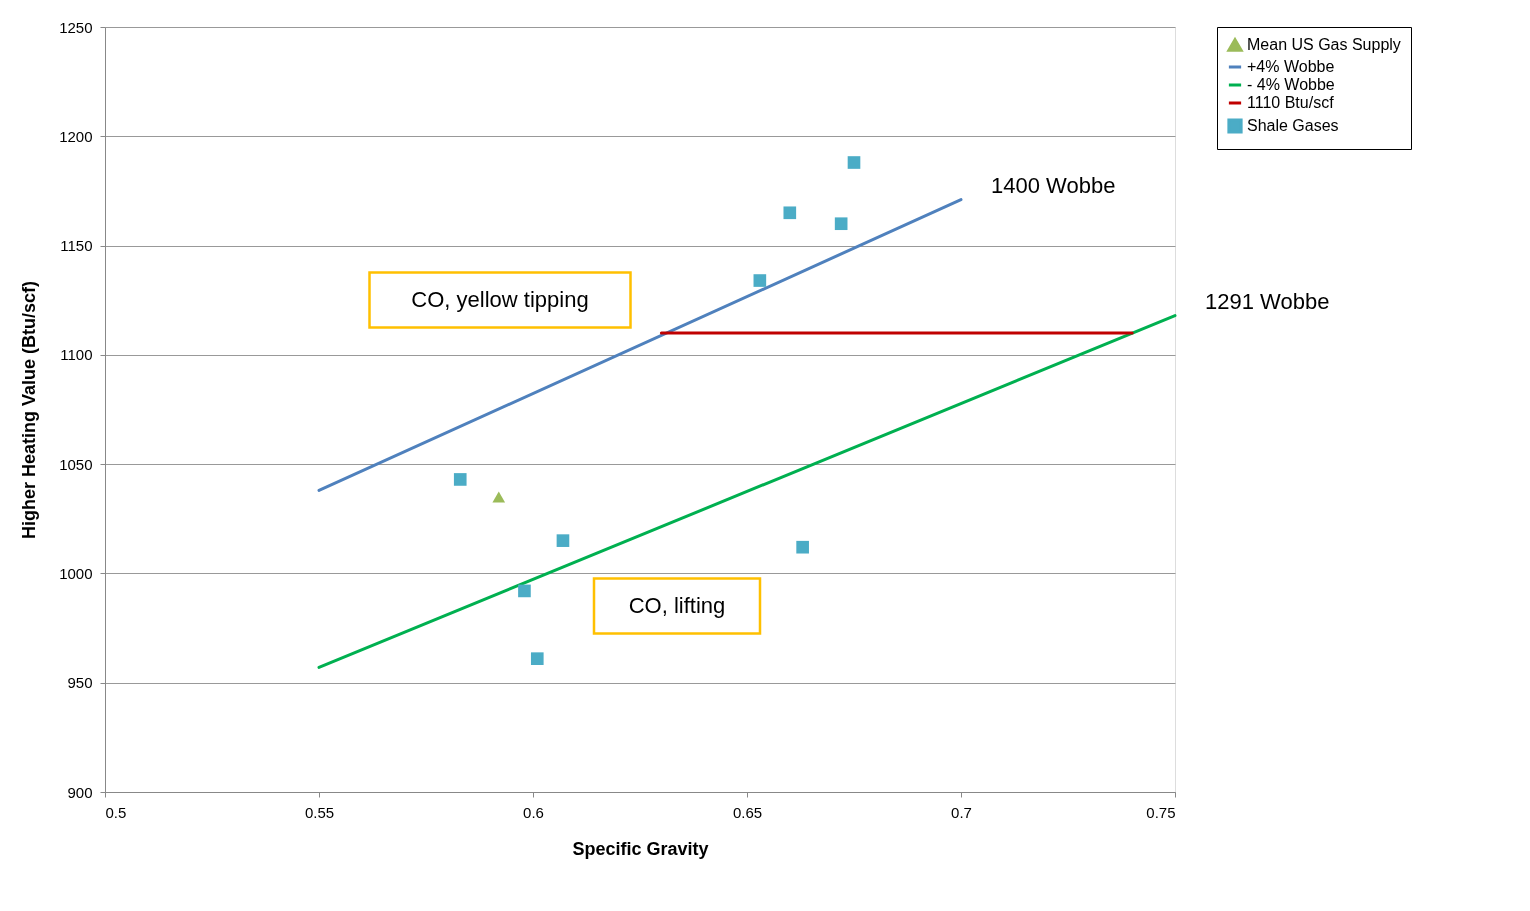 The height and width of the screenshot is (911, 1530). I want to click on x-tick-label: 0.65, so click(747, 812).